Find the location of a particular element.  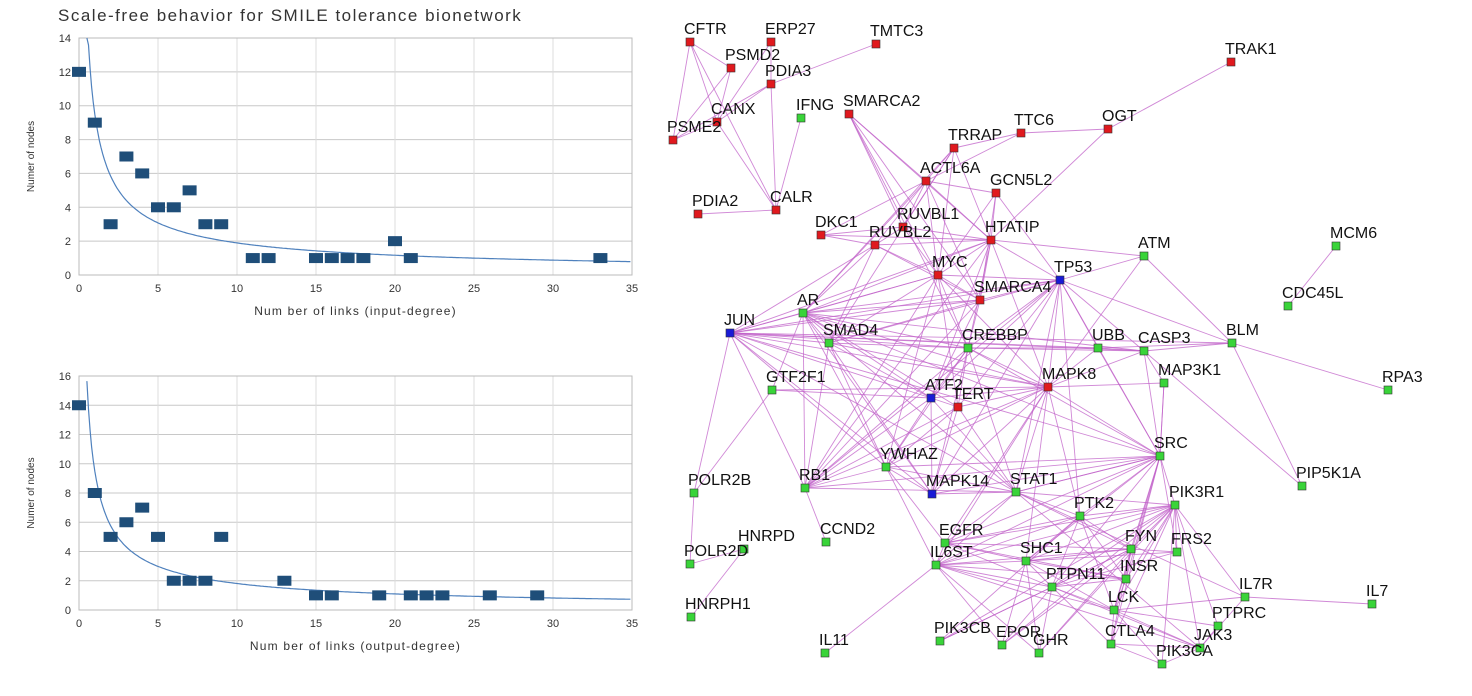

edge-TERT-STAT1 is located at coordinates (987, 449).